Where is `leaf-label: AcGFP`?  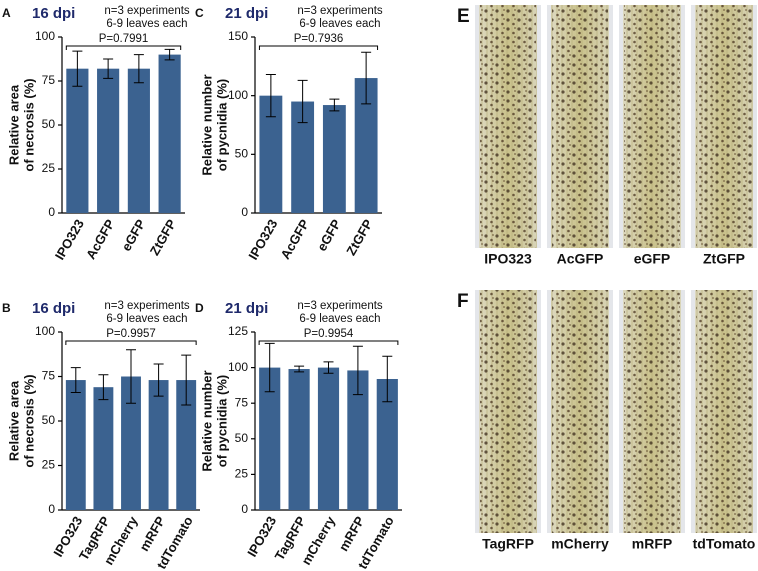 leaf-label: AcGFP is located at coordinates (580, 259).